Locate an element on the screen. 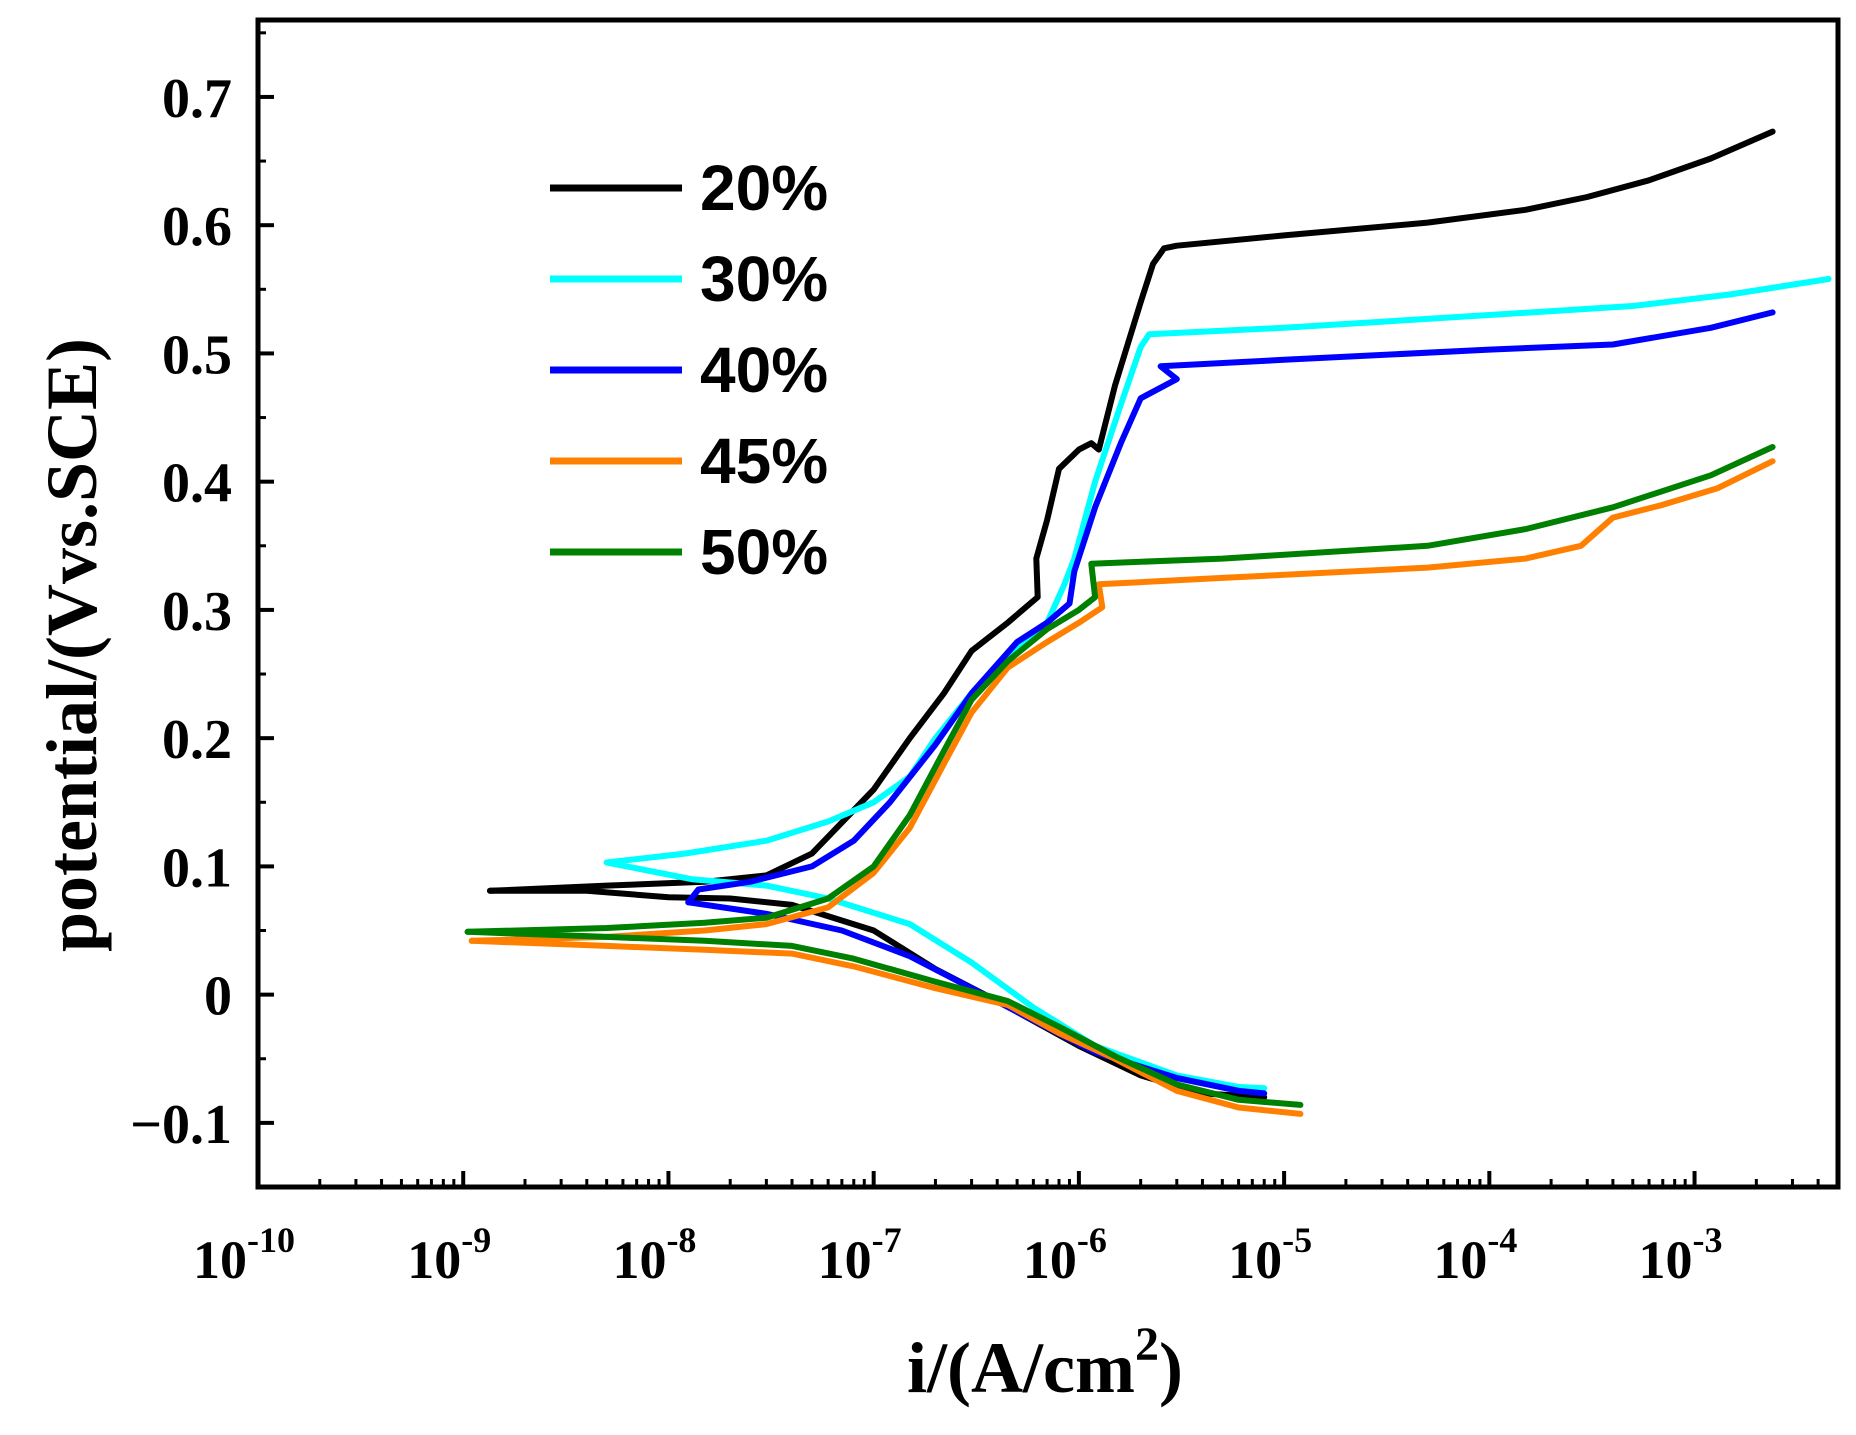 This screenshot has height=1435, width=1856. x-tick-label-exponent: -5 is located at coordinates (1297, 1240).